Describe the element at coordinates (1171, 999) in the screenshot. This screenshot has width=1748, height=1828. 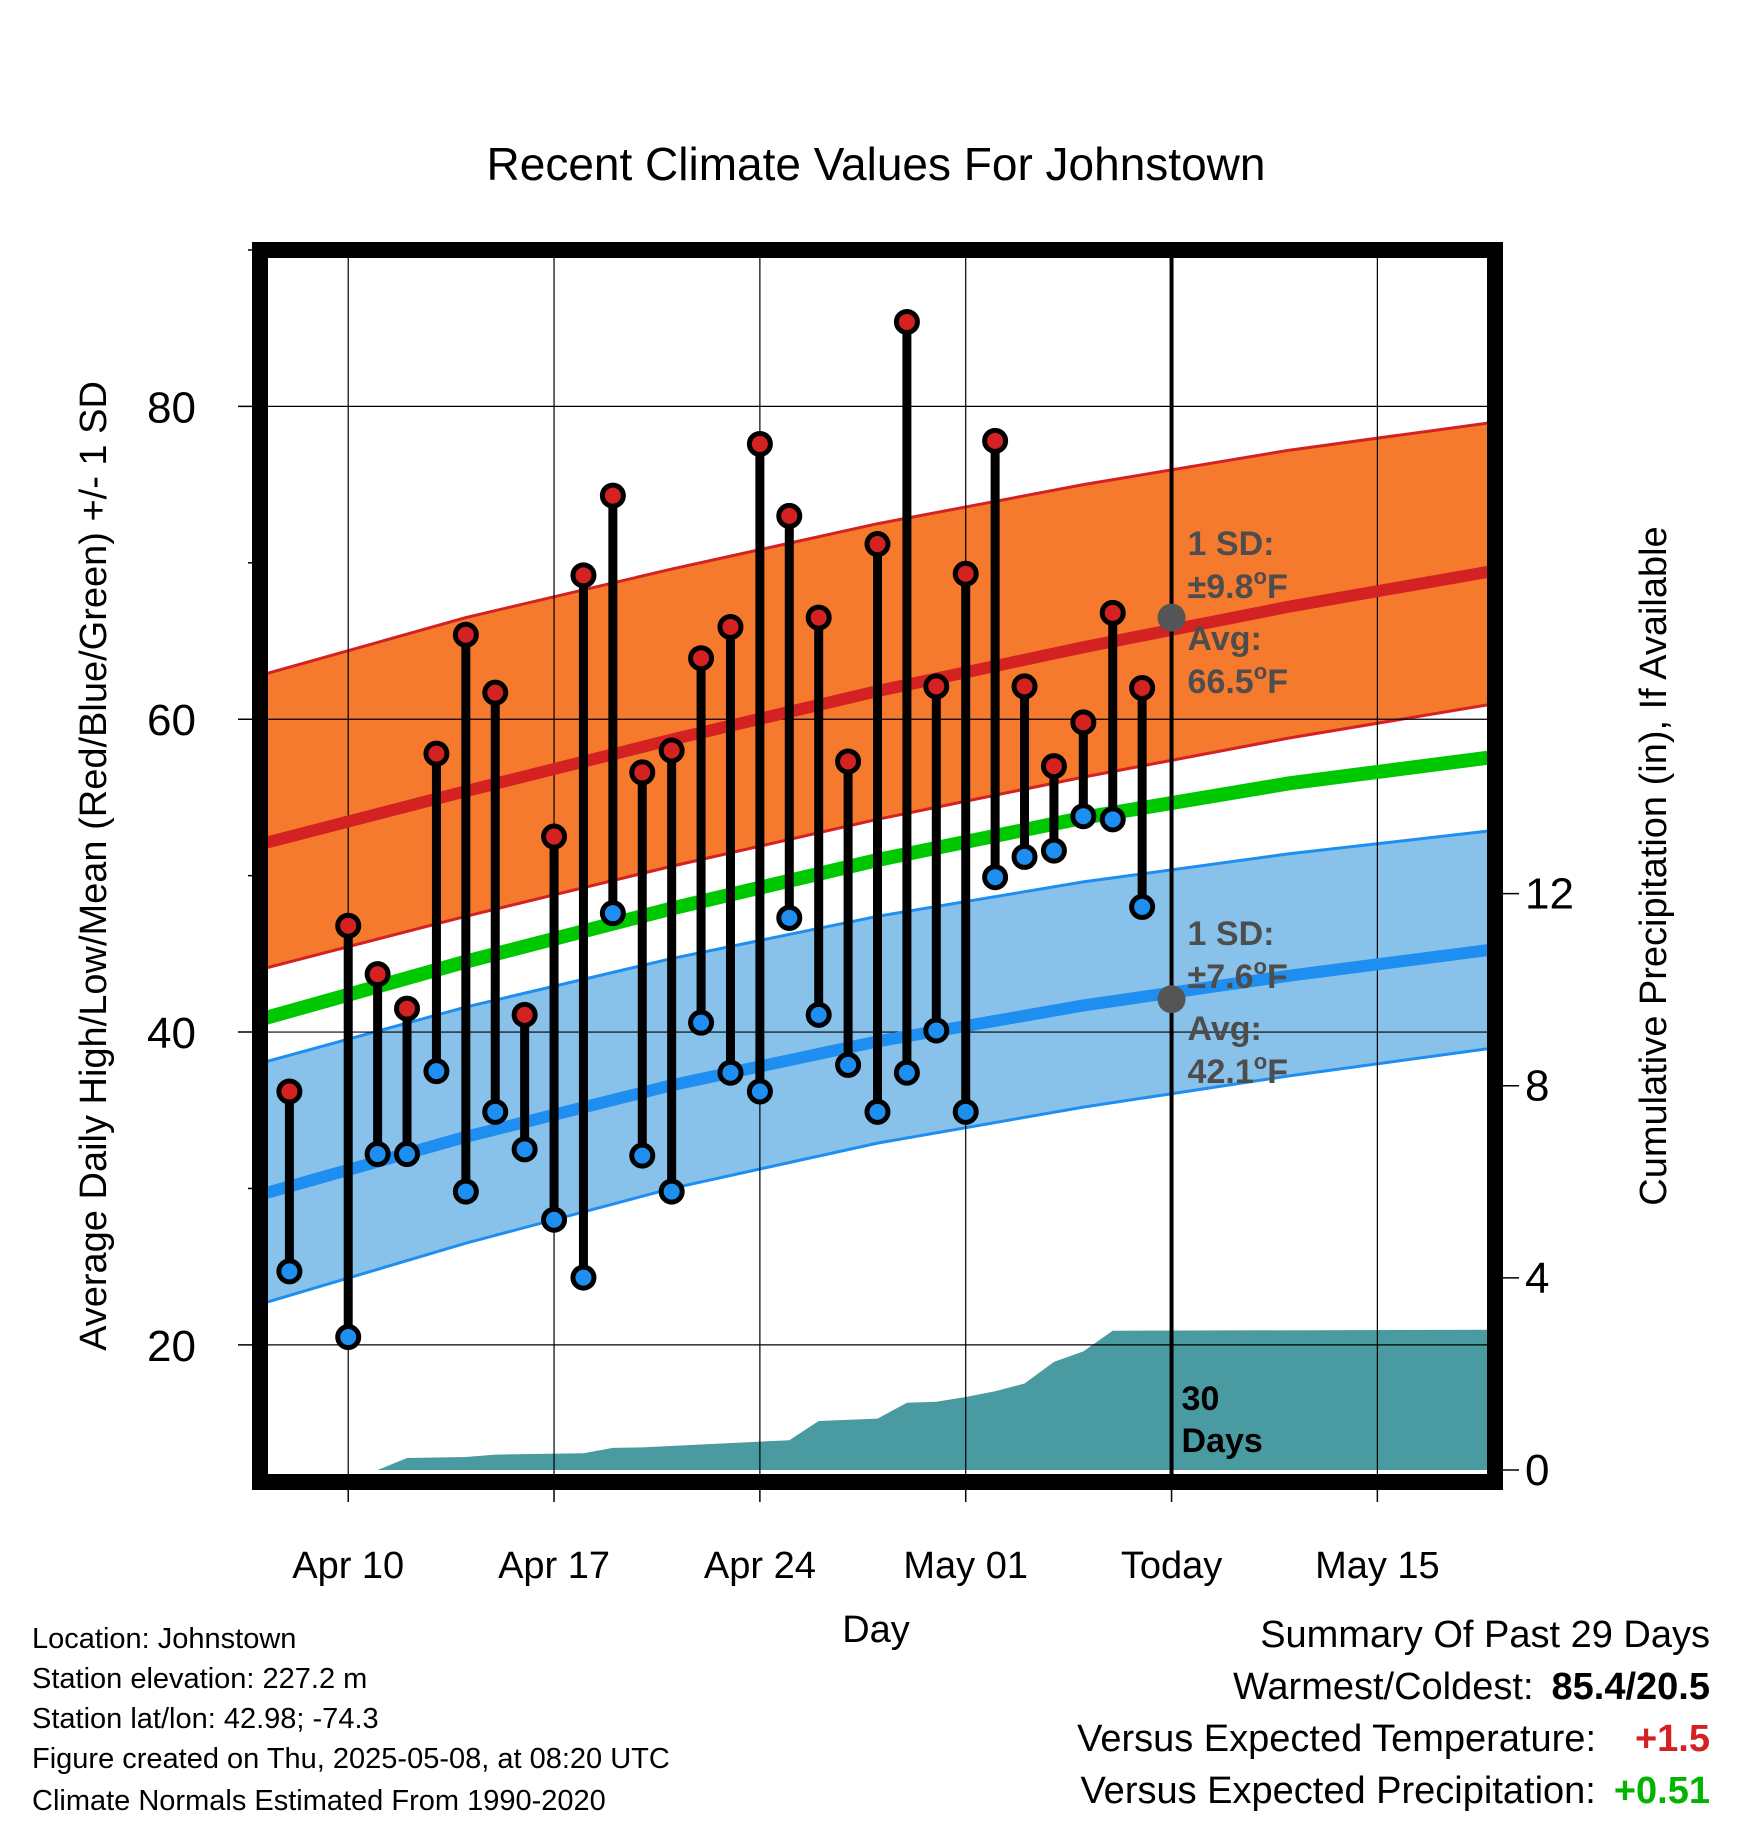
I see `today-low-avg-marker` at that location.